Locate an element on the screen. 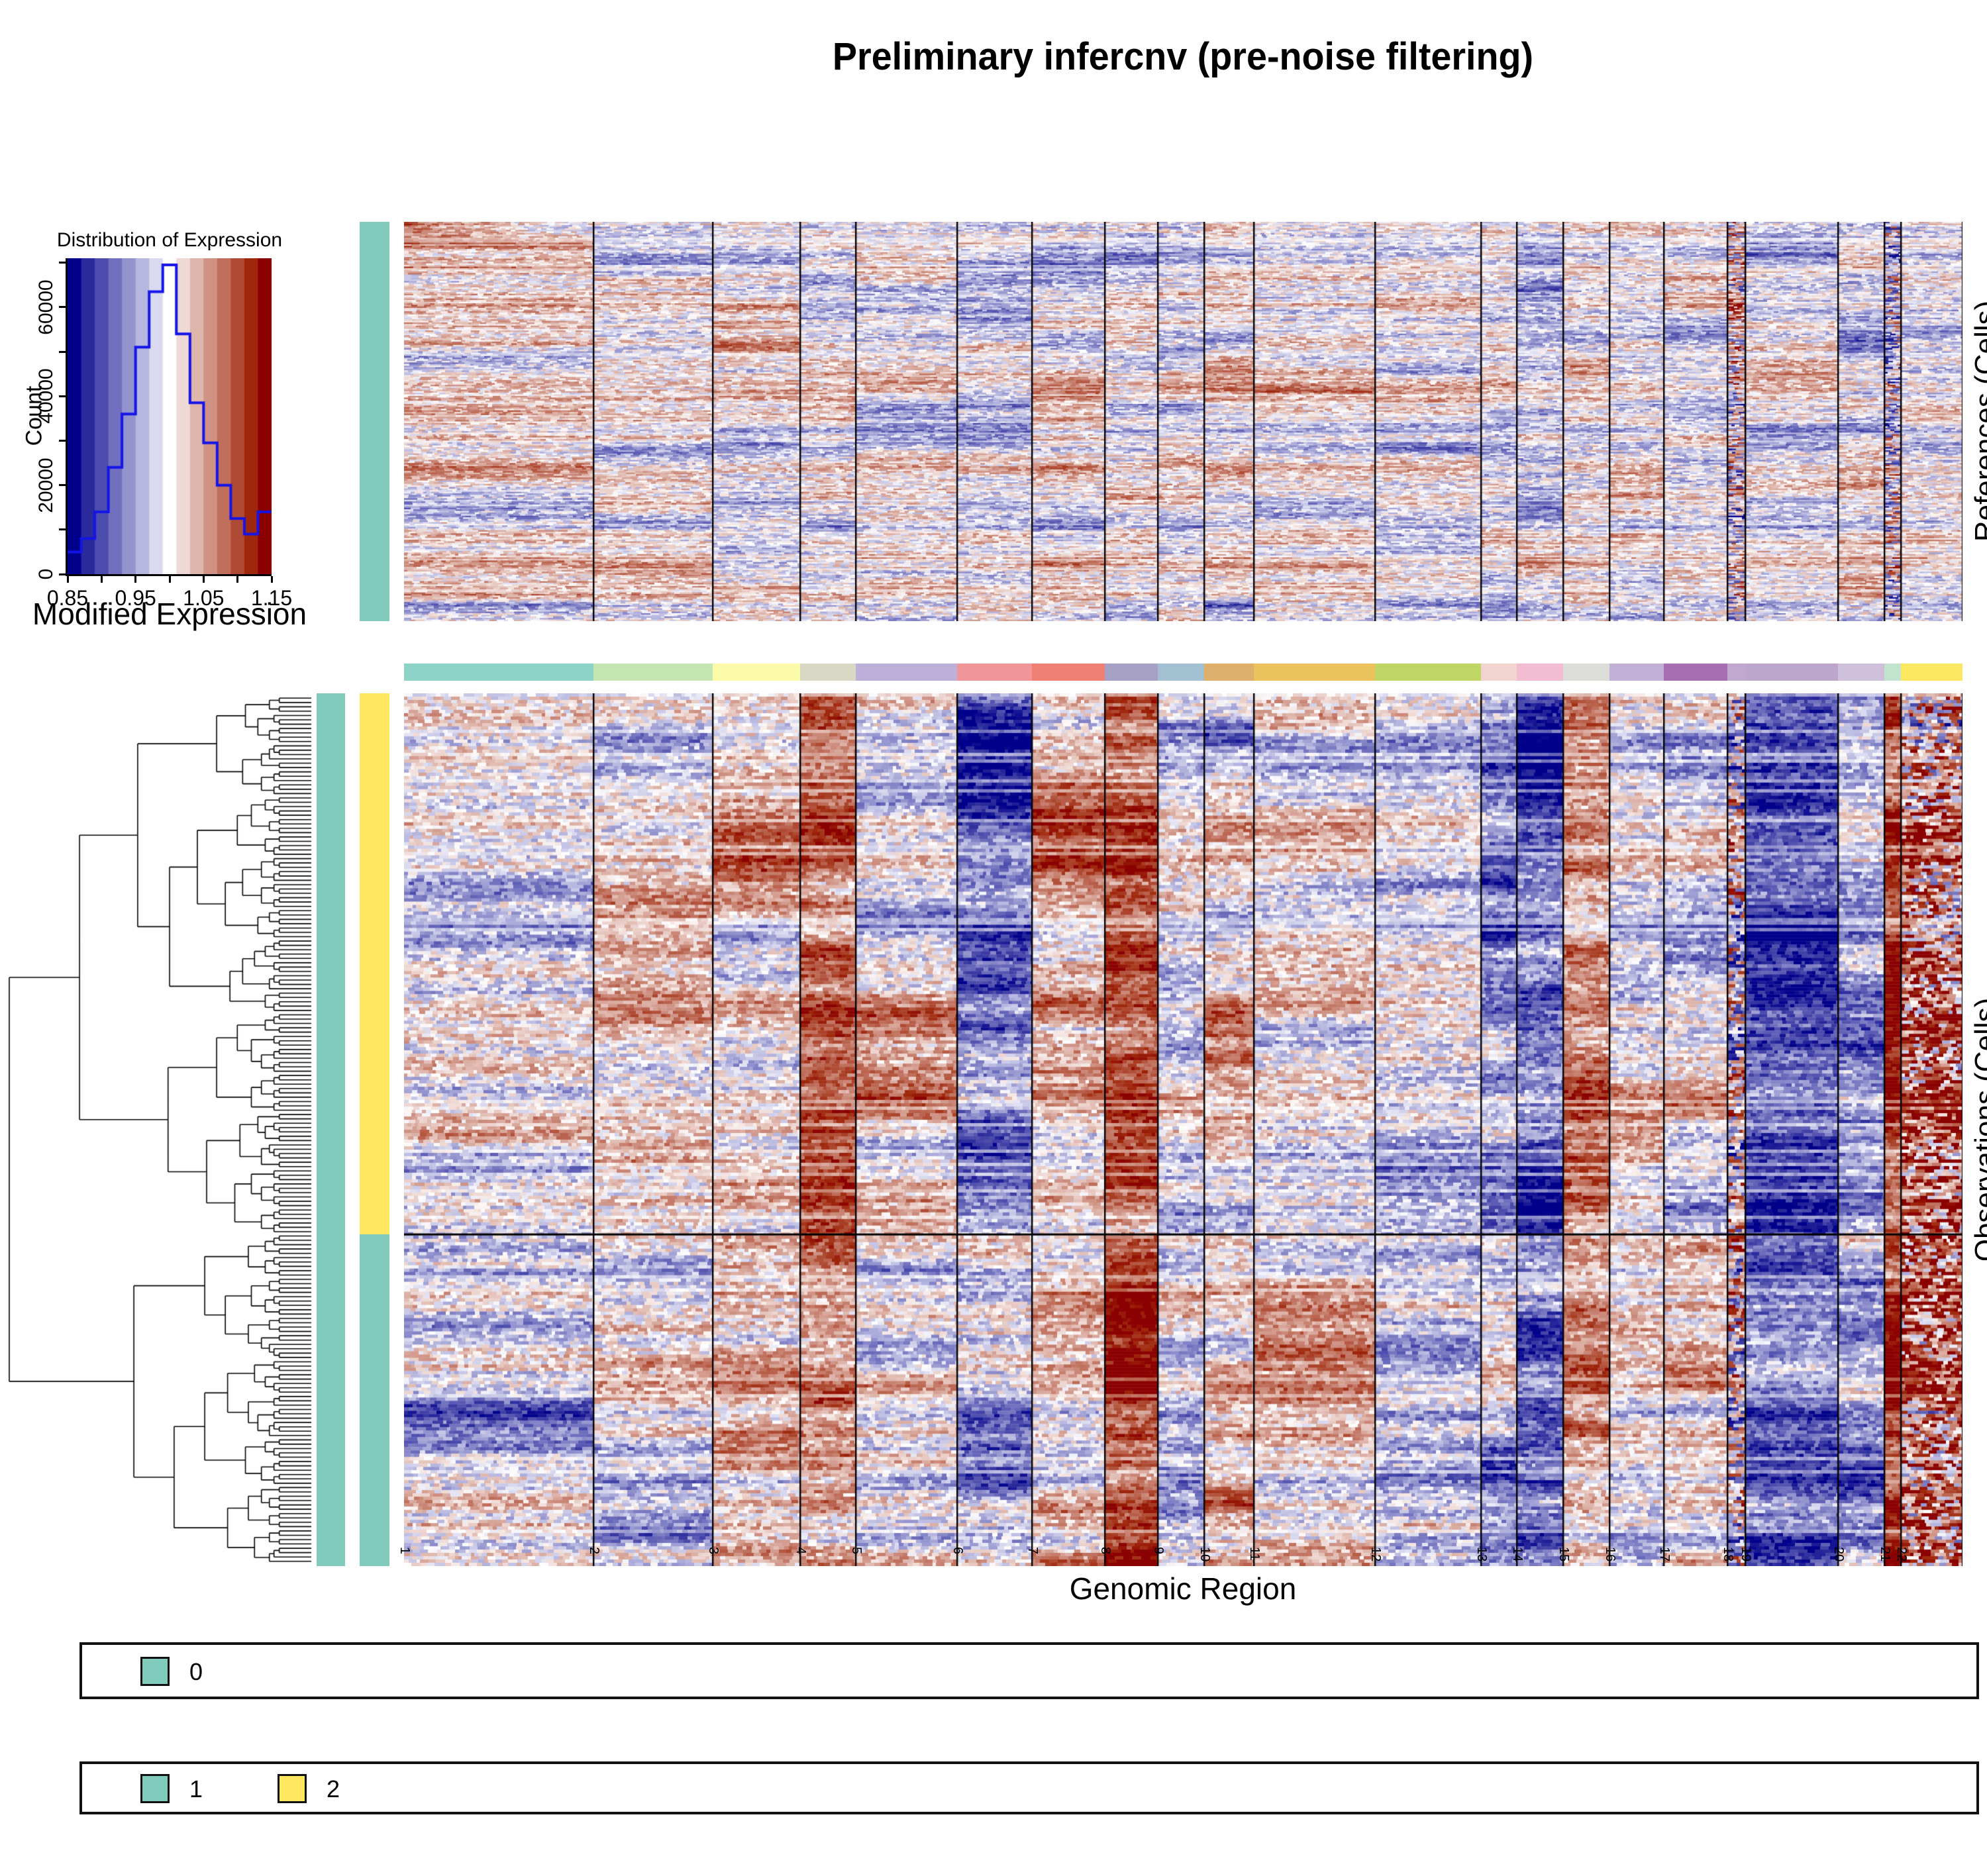 The image size is (1987, 1876). observations-annotation-bar-2-cluster2 is located at coordinates (374, 963).